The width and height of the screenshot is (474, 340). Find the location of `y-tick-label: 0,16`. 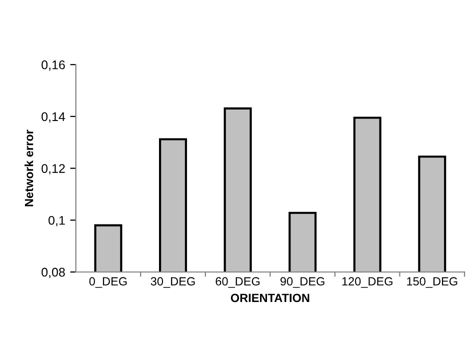

y-tick-label: 0,16 is located at coordinates (53, 65).